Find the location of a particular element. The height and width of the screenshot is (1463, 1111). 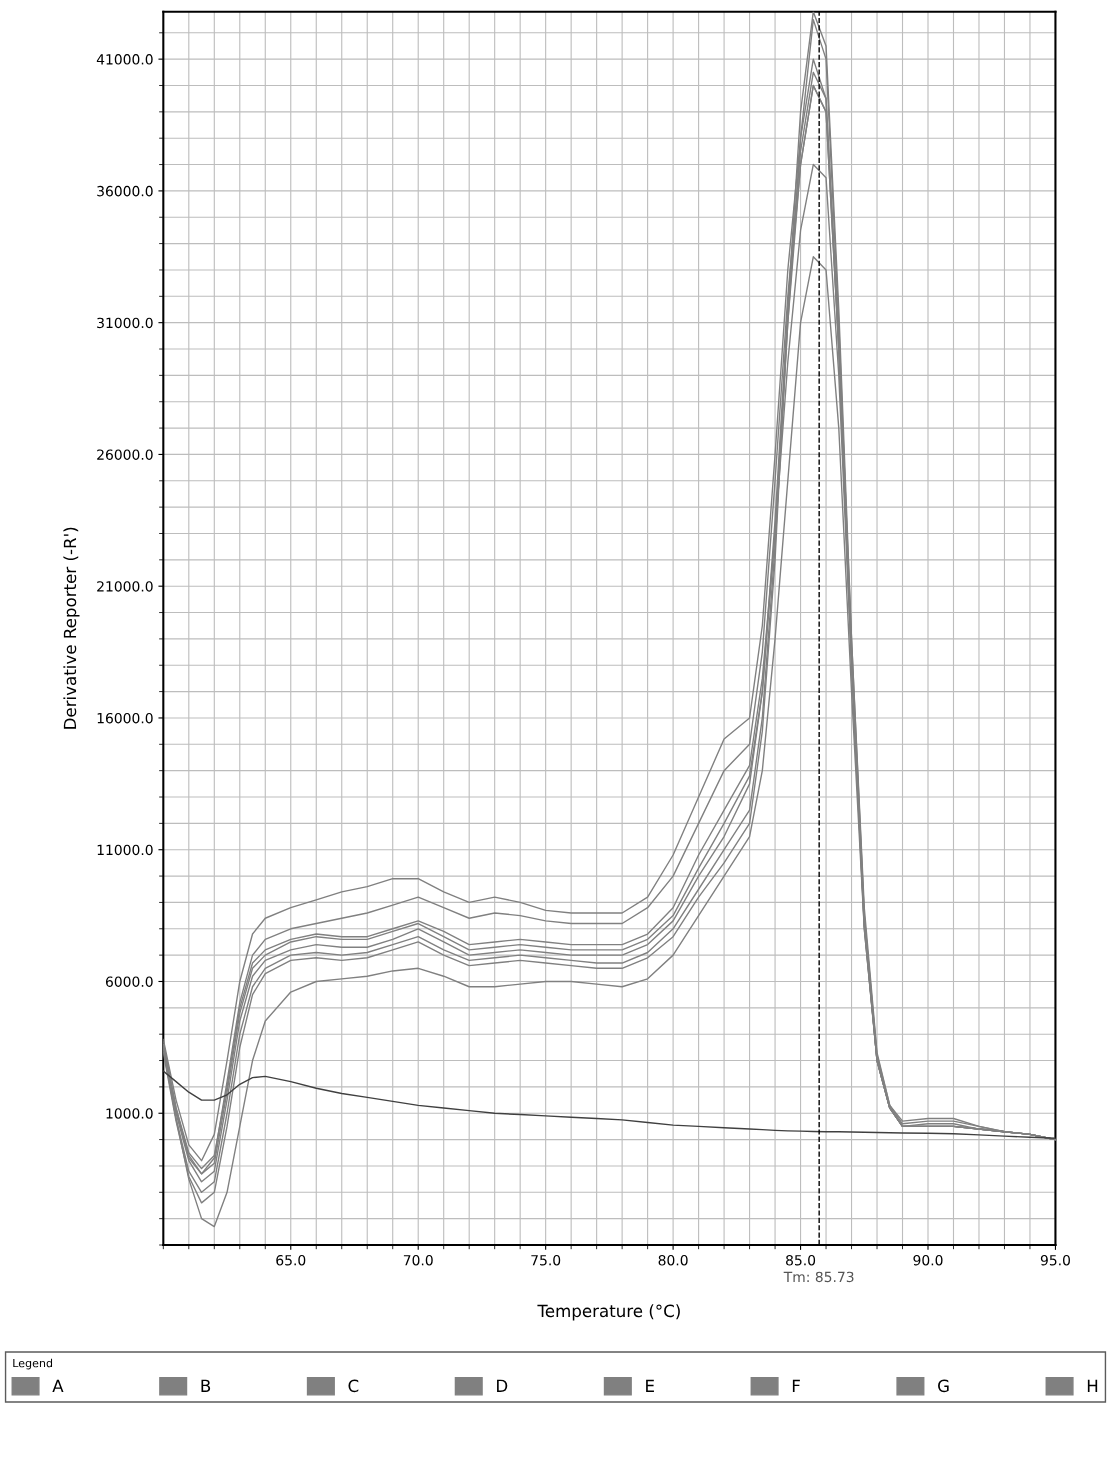

x-axis-title: Temperature (°C) is located at coordinates (608, 1312).